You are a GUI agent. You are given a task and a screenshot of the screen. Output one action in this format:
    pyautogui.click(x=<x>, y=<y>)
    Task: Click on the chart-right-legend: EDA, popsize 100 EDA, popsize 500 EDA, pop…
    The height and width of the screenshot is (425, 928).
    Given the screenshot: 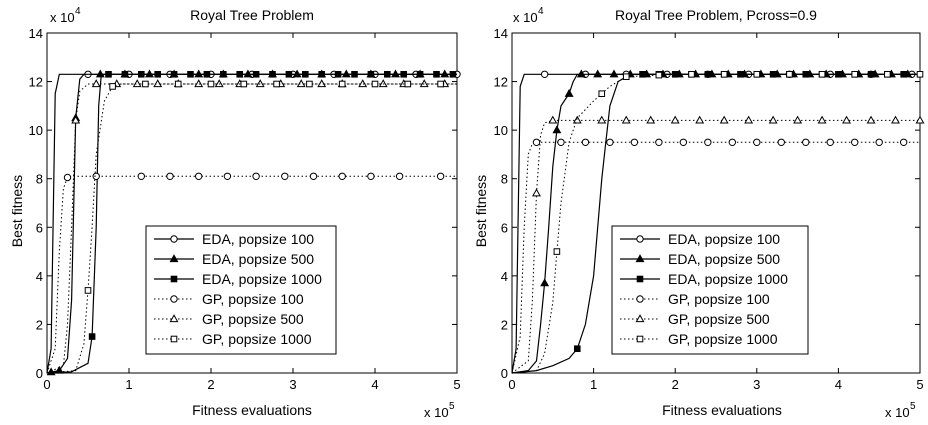 What is the action you would take?
    pyautogui.click(x=710, y=290)
    